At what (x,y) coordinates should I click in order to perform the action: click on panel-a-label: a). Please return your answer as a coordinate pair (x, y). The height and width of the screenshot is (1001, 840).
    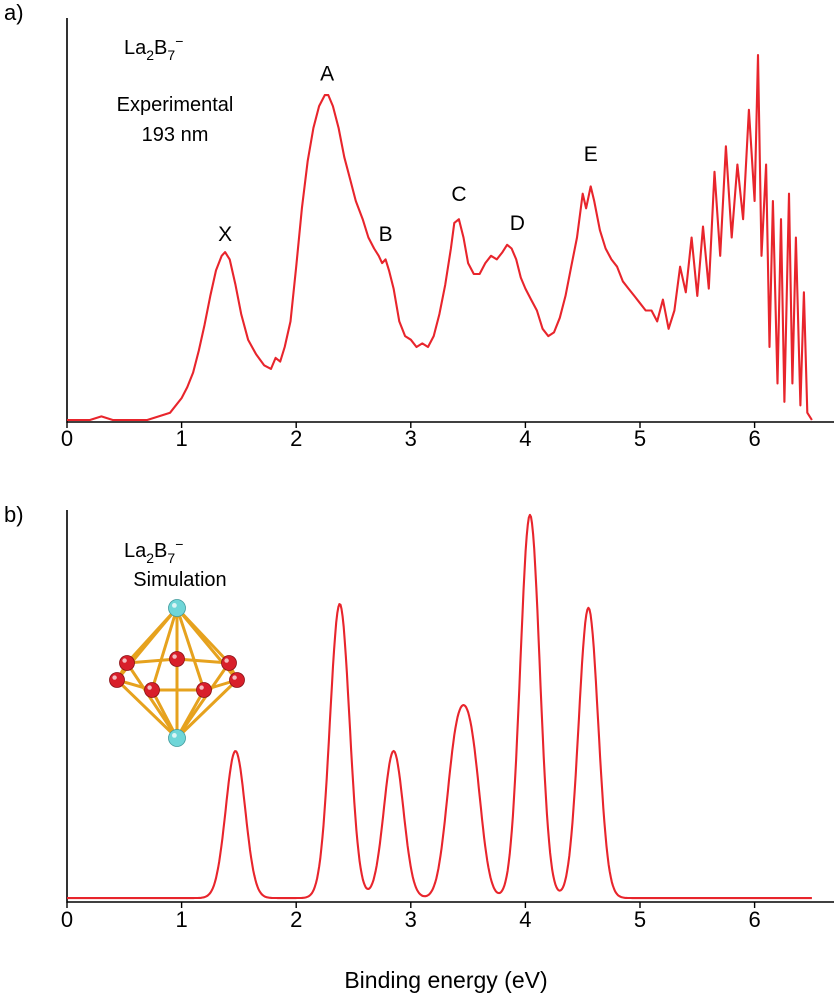
    Looking at the image, I should click on (14, 12).